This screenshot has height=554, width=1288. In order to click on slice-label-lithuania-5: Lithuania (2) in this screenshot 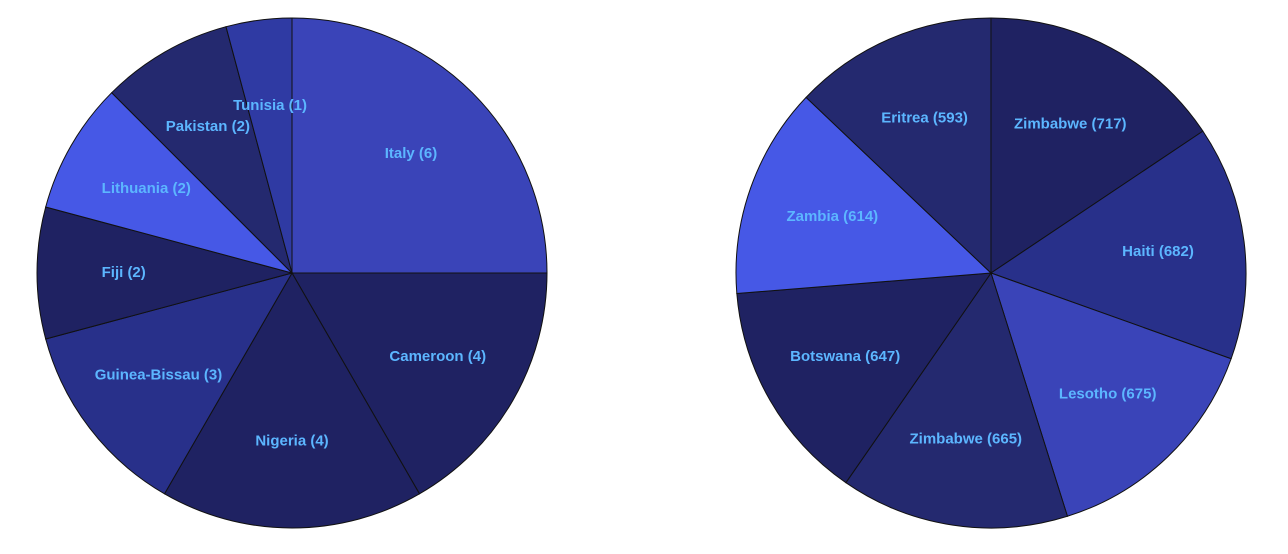, I will do `click(146, 188)`.